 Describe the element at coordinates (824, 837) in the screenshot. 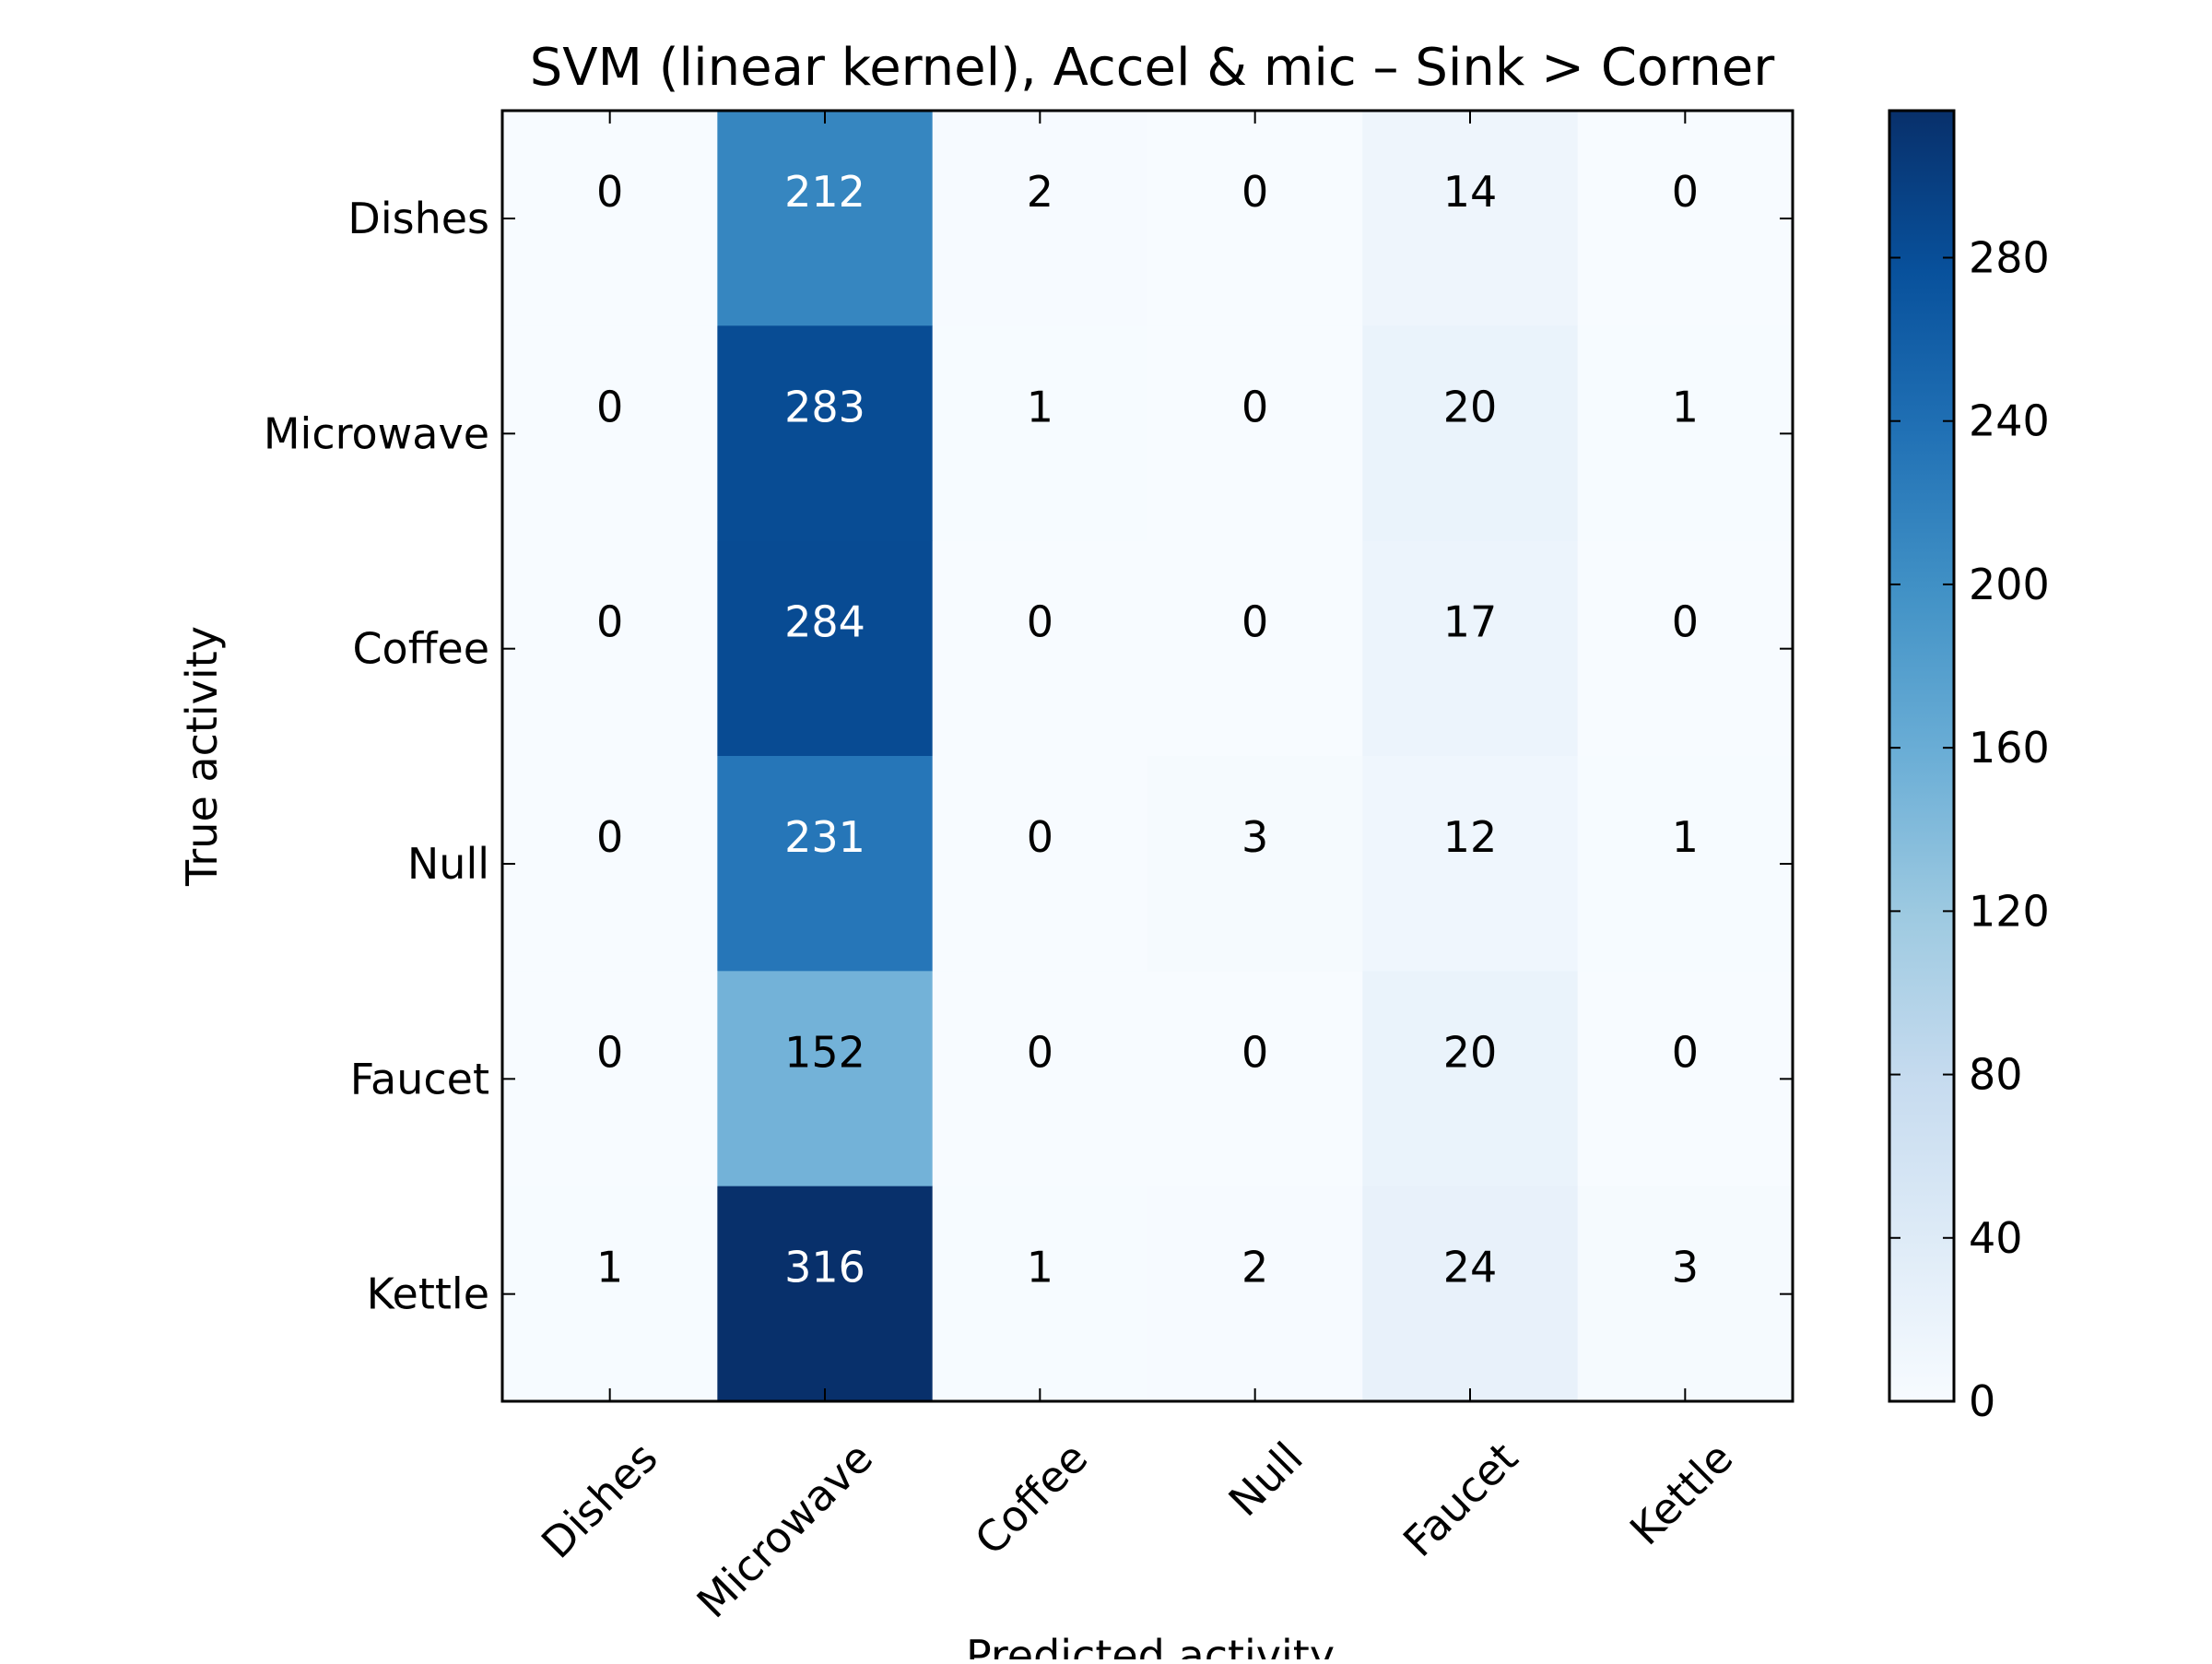

I see `cell-value-label: 231` at that location.